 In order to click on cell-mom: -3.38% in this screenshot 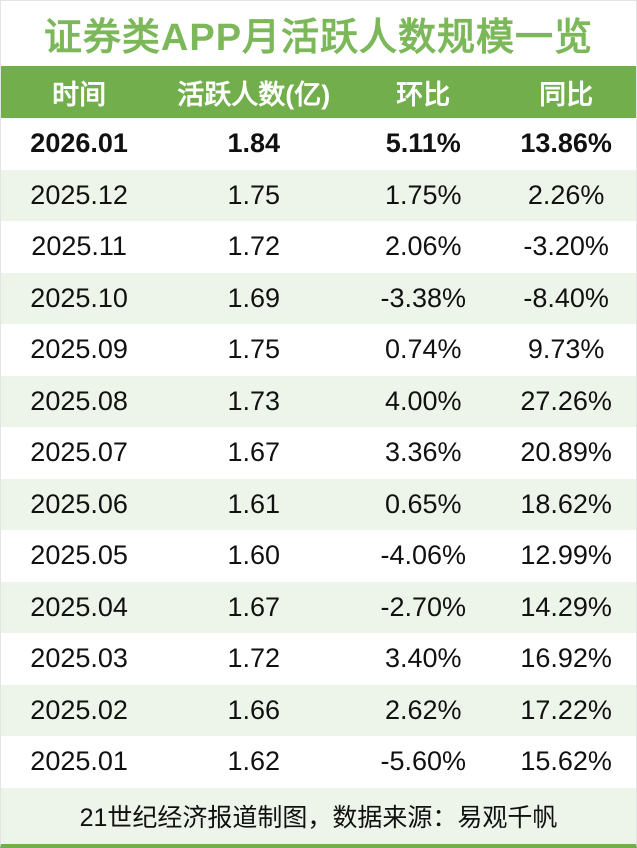, I will do `click(423, 297)`.